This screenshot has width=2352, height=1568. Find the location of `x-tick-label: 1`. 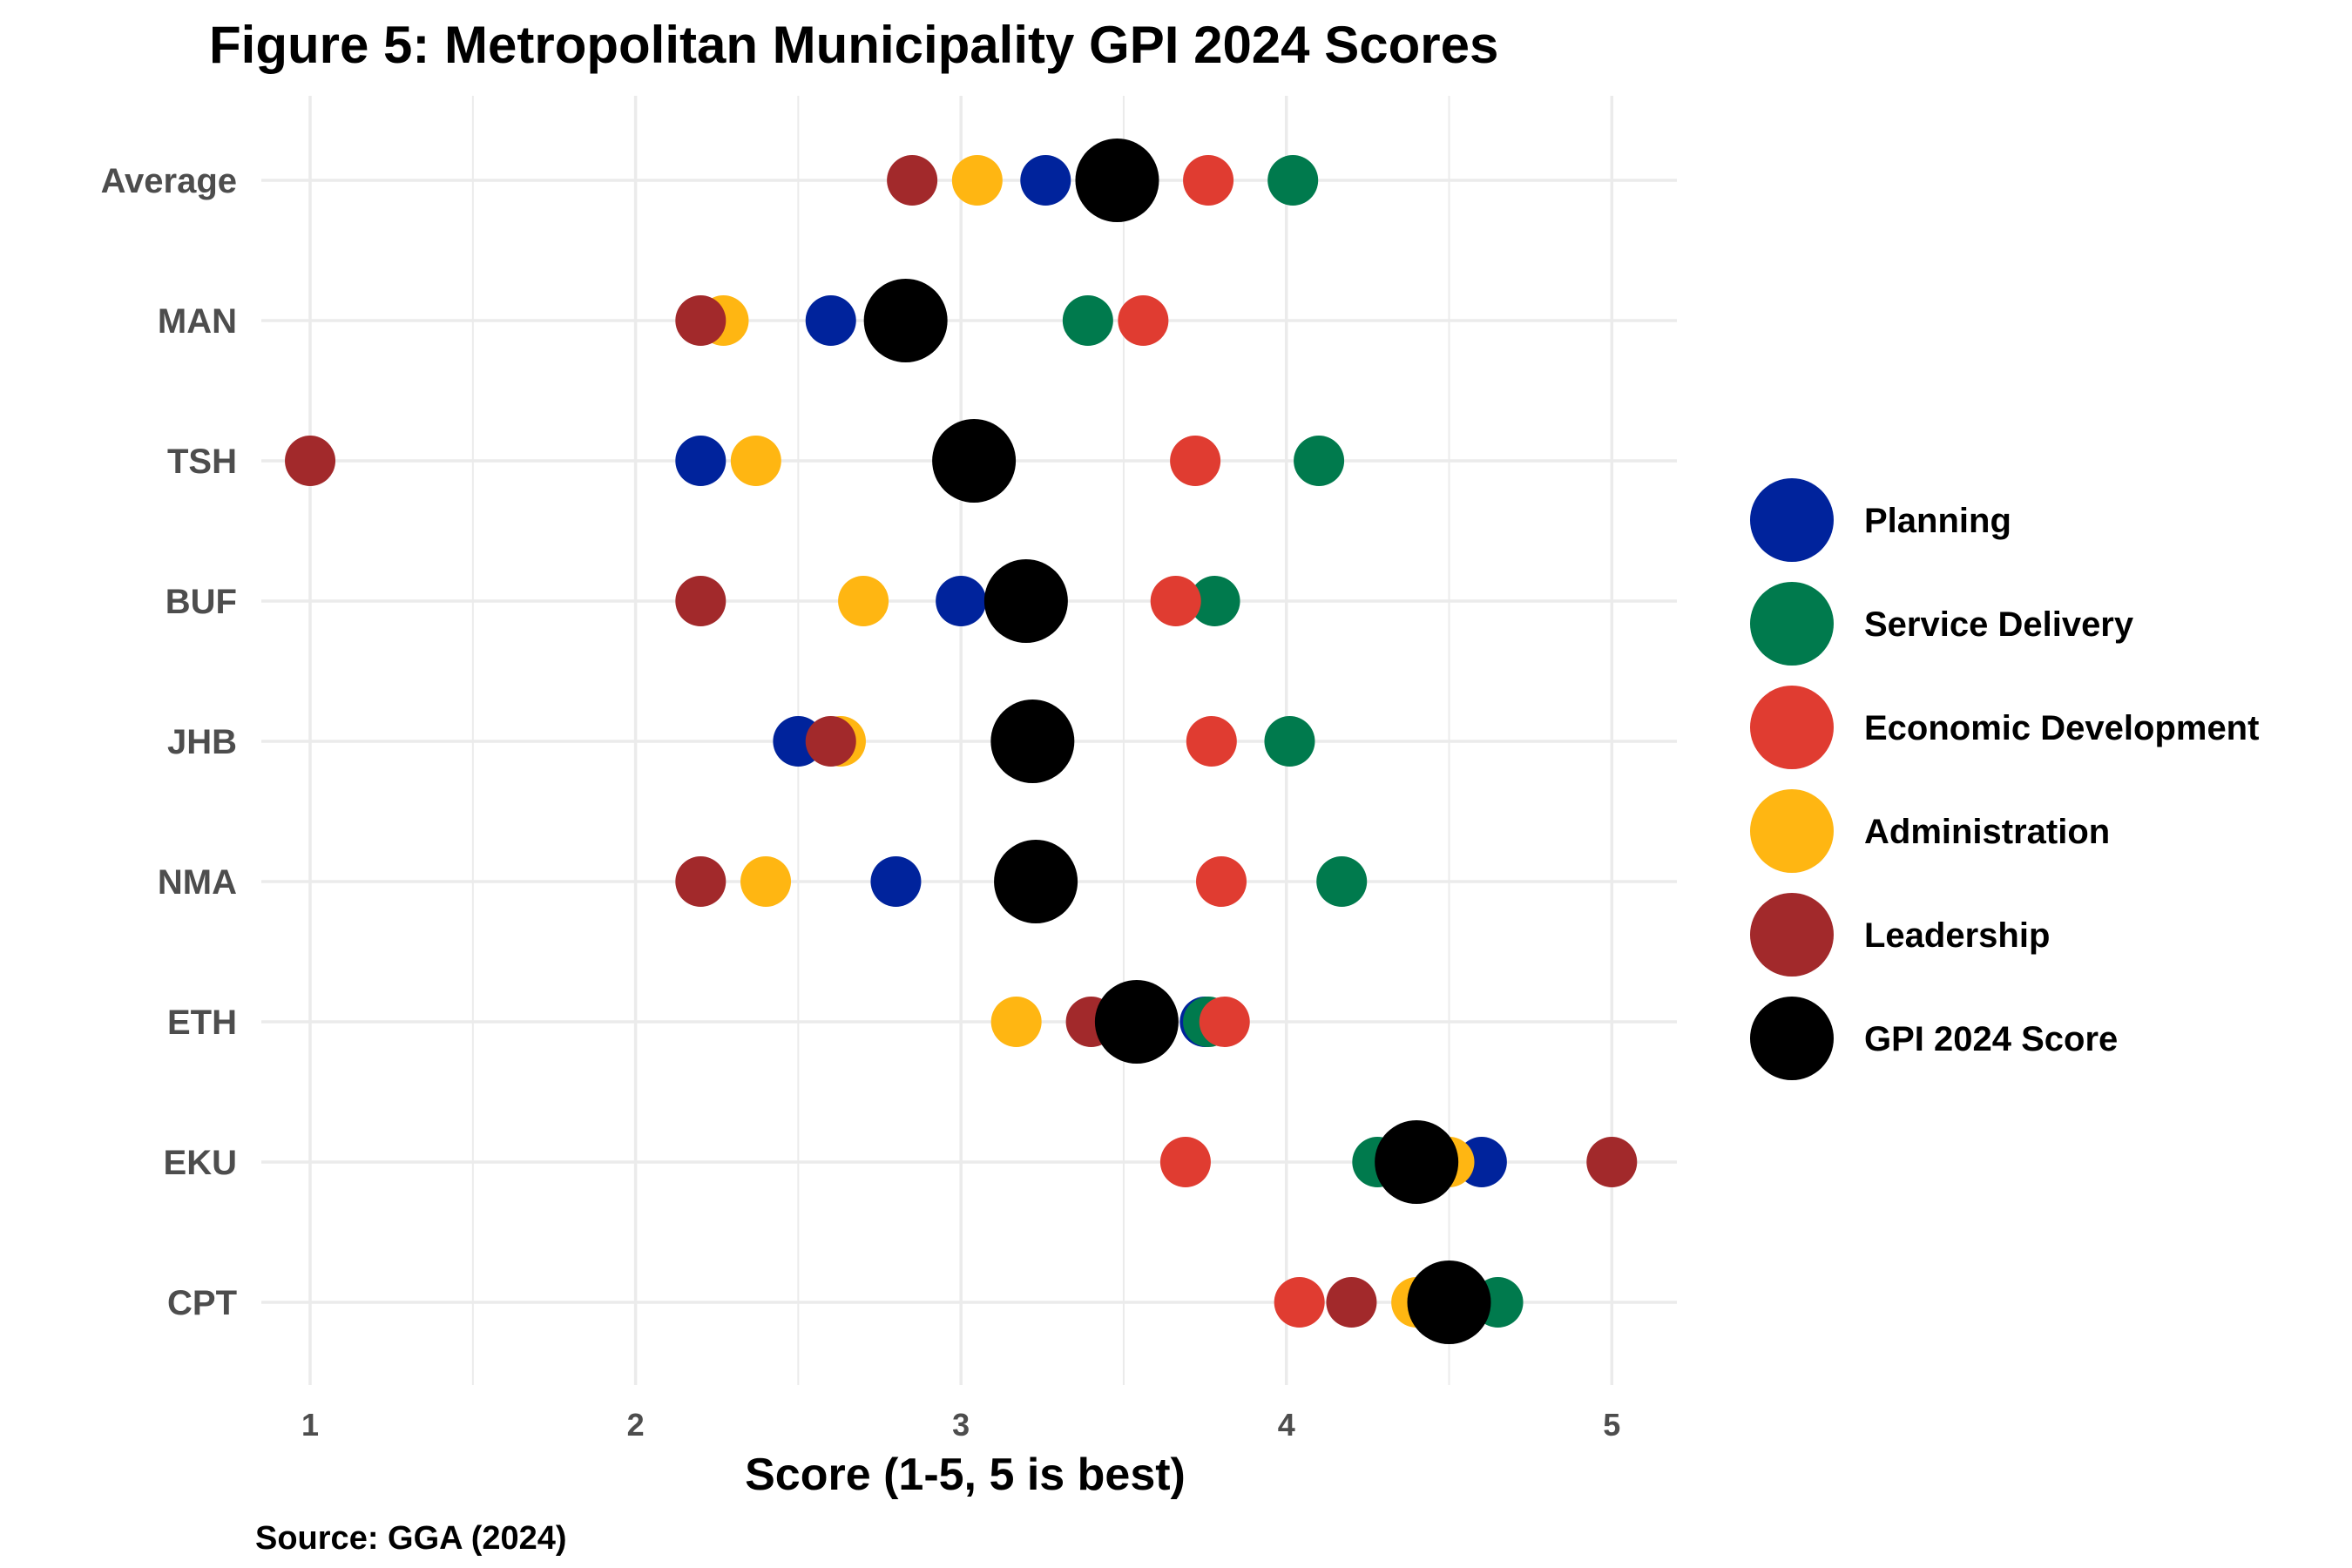

x-tick-label: 1 is located at coordinates (310, 1425).